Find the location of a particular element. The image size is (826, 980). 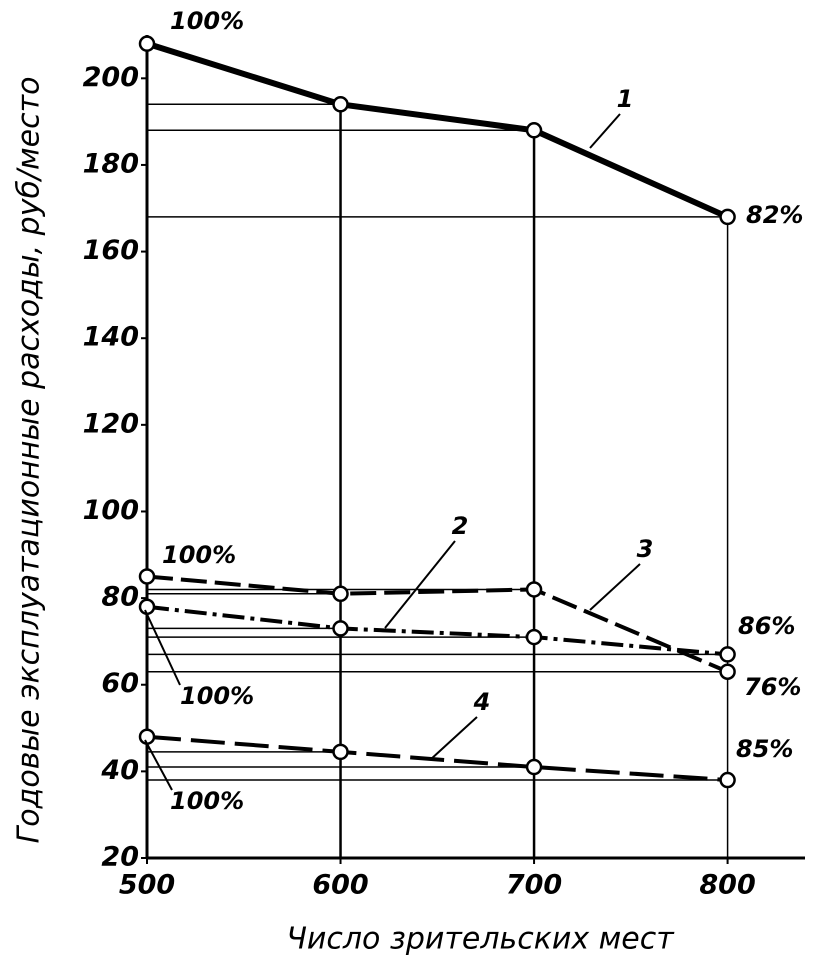

y-tick-label: 200 is located at coordinates (111, 77).